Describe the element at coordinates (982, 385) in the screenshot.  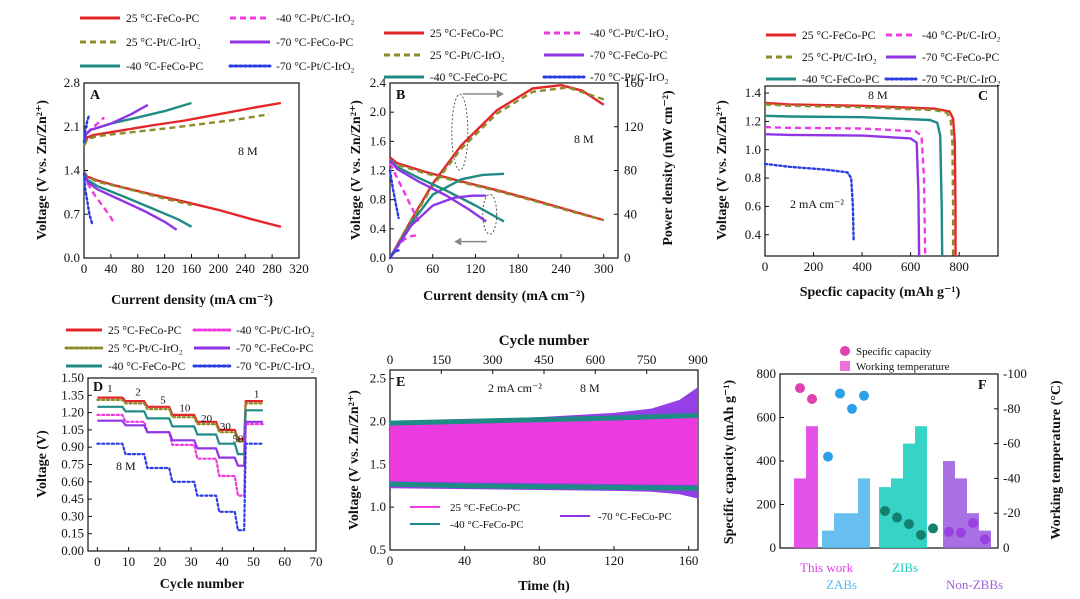
I see `panel-letter: F` at that location.